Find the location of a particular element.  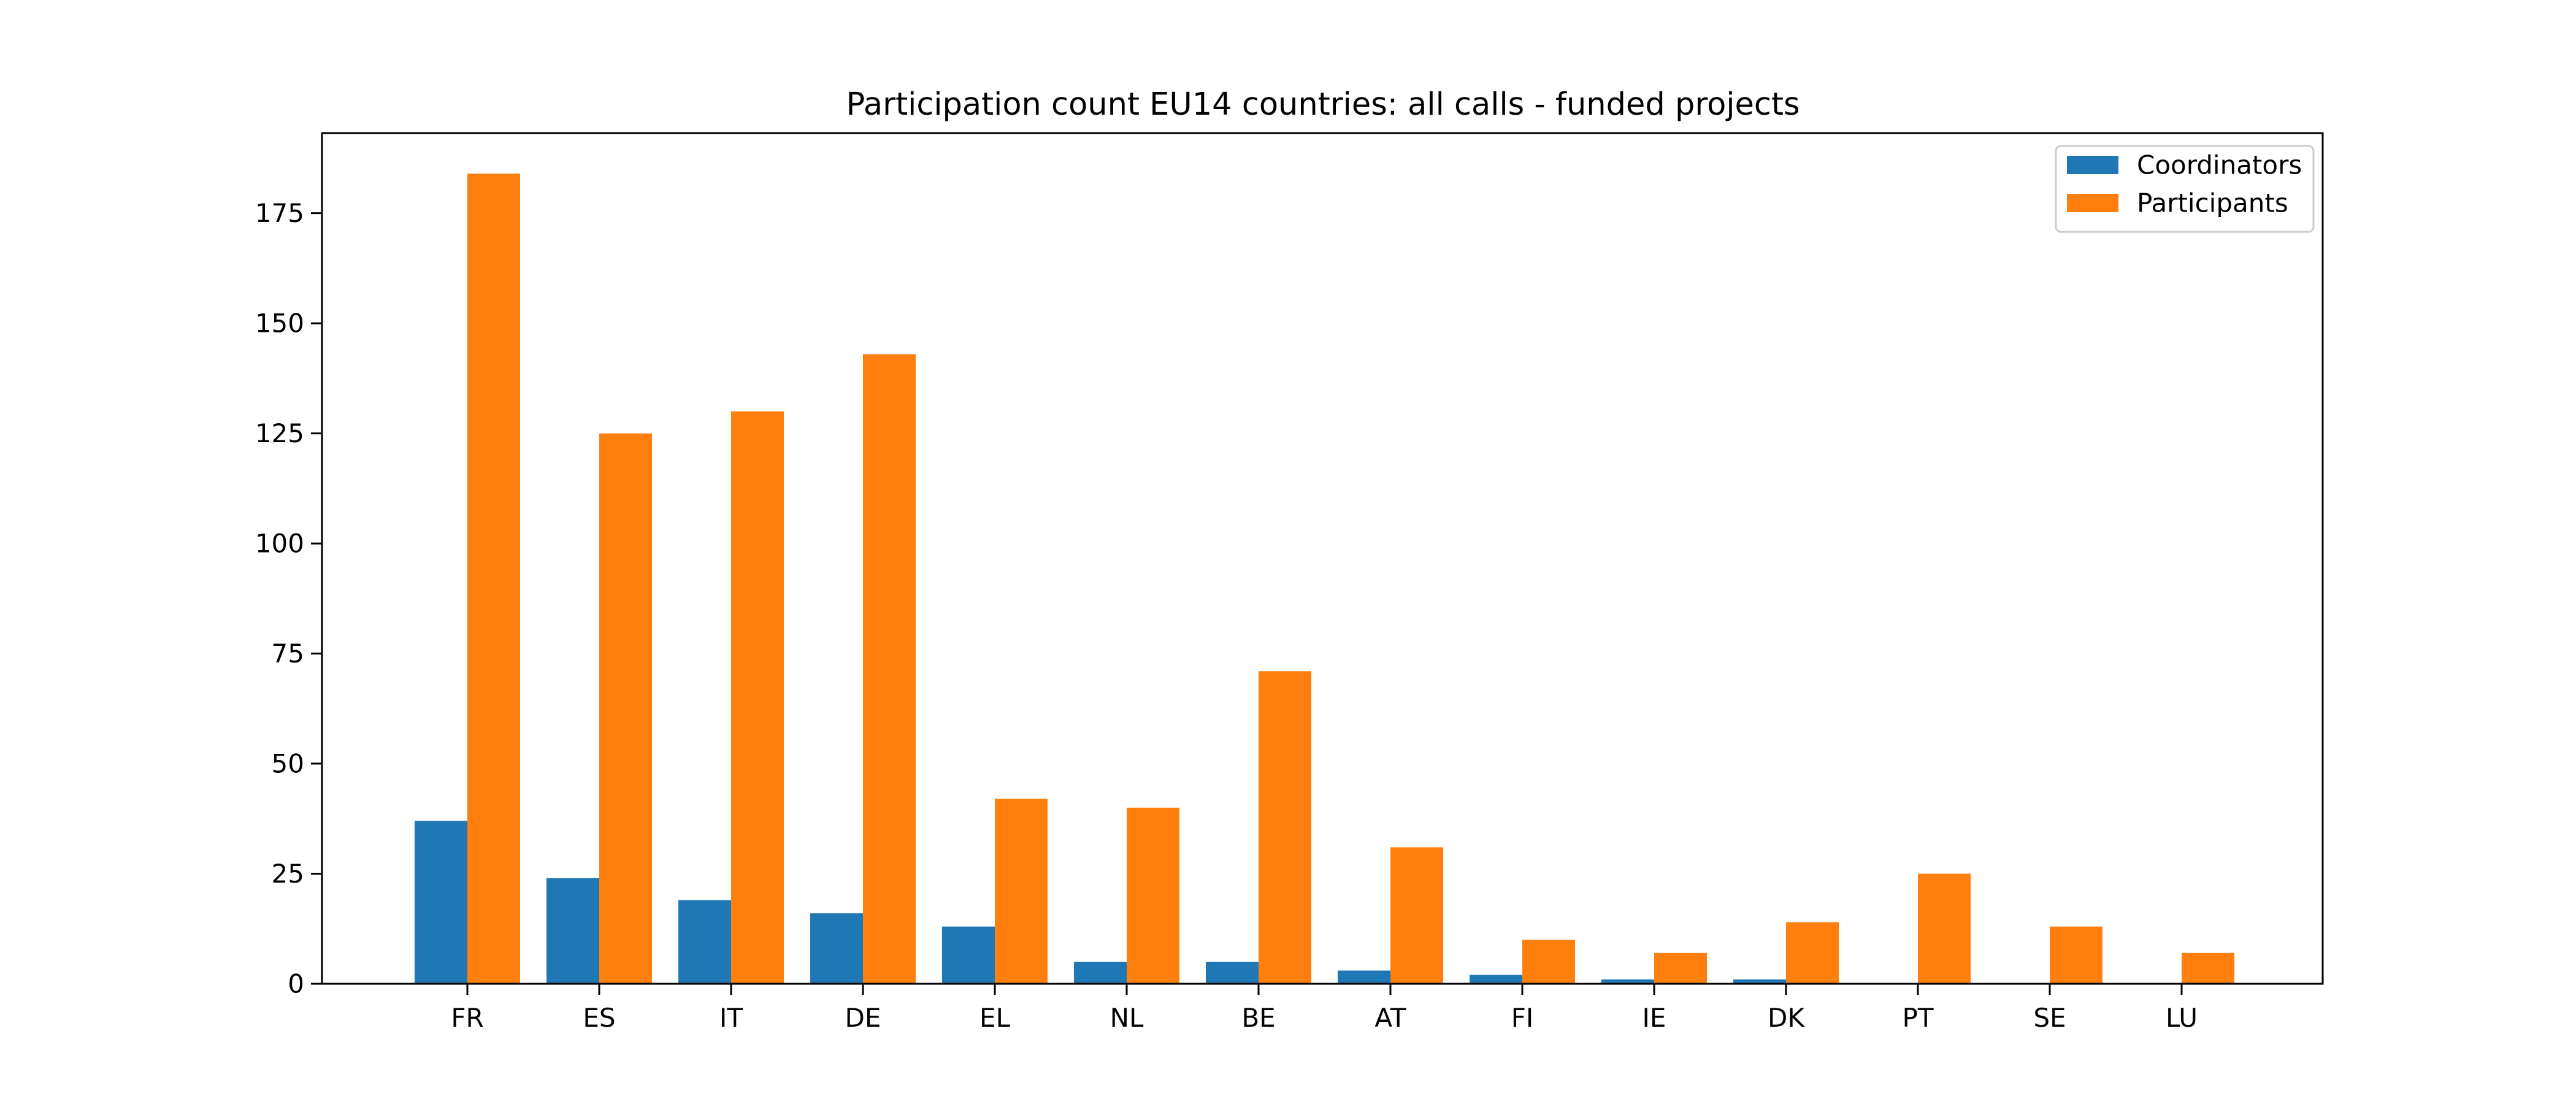

legend: Coordinators Participants is located at coordinates (2185, 189).